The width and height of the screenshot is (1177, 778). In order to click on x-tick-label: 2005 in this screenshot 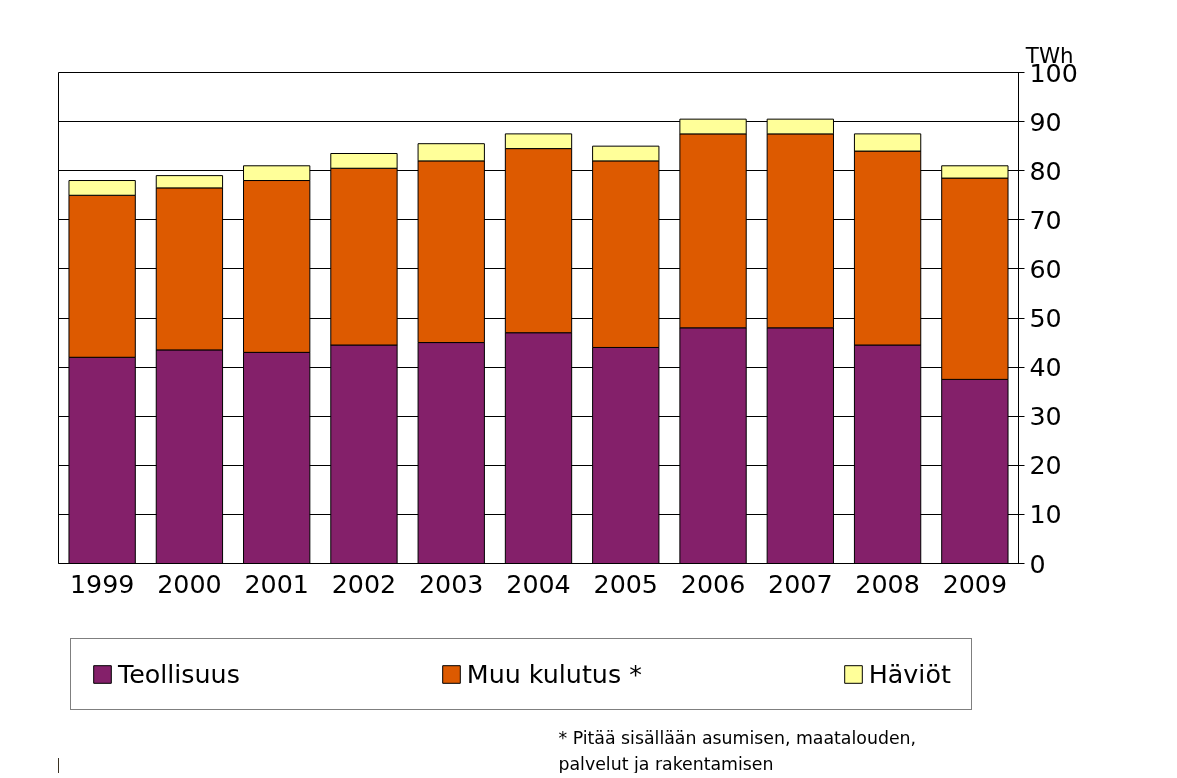, I will do `click(626, 583)`.